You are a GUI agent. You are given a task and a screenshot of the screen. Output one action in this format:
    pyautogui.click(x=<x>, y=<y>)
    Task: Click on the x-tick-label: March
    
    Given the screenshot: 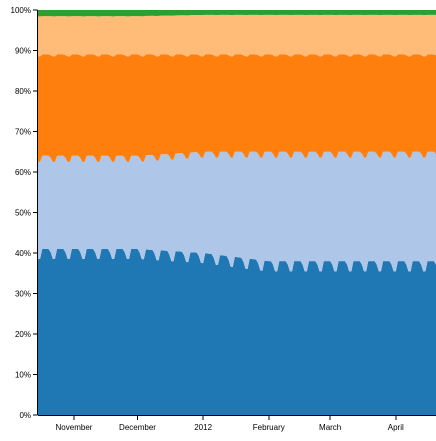 What is the action you would take?
    pyautogui.click(x=330, y=427)
    